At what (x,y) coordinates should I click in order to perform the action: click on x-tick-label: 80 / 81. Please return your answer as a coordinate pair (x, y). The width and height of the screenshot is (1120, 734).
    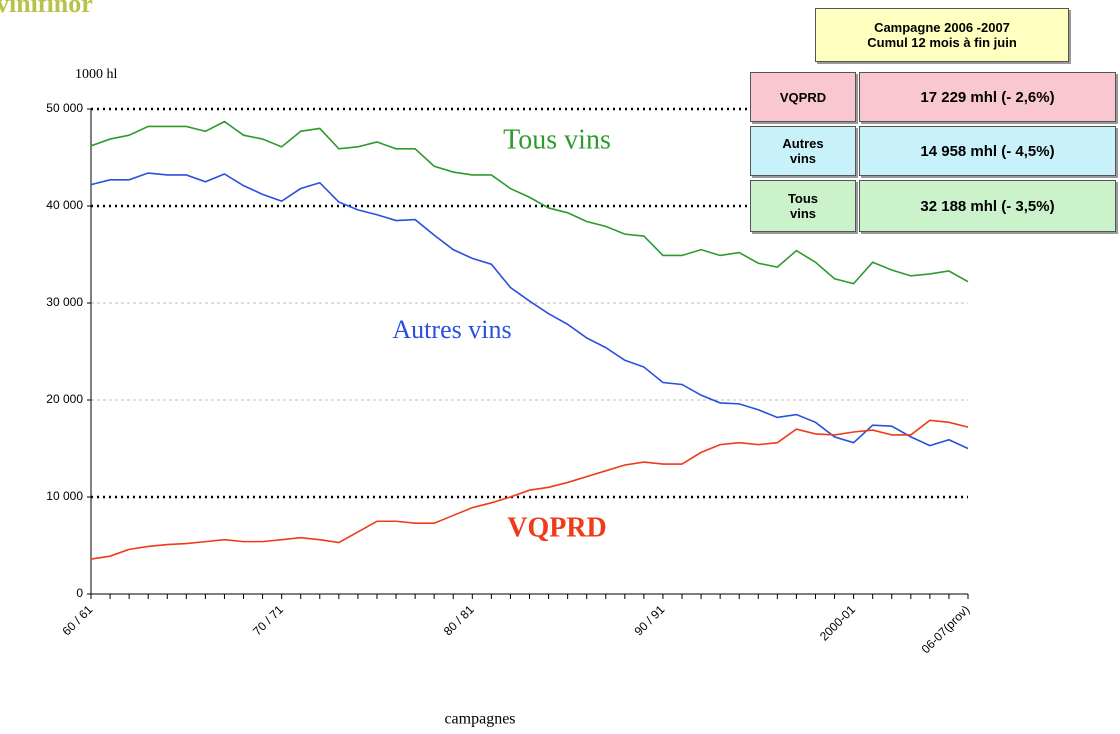
    Looking at the image, I should click on (459, 620).